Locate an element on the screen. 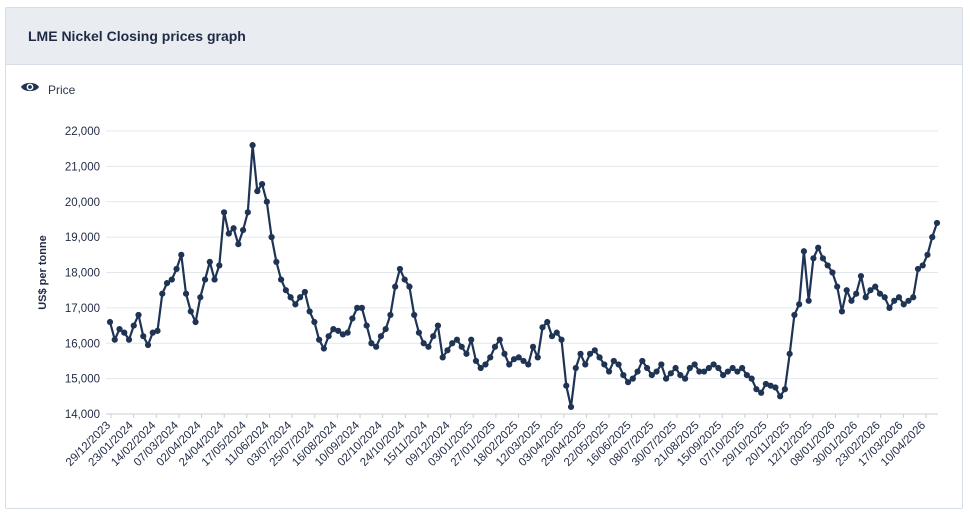 The height and width of the screenshot is (517, 970). eye-icon is located at coordinates (30, 89).